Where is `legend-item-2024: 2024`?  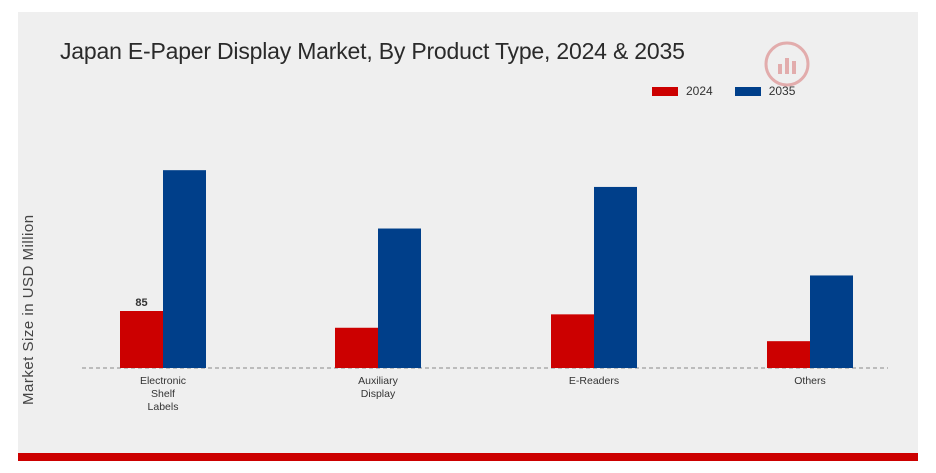 legend-item-2024: 2024 is located at coordinates (682, 91).